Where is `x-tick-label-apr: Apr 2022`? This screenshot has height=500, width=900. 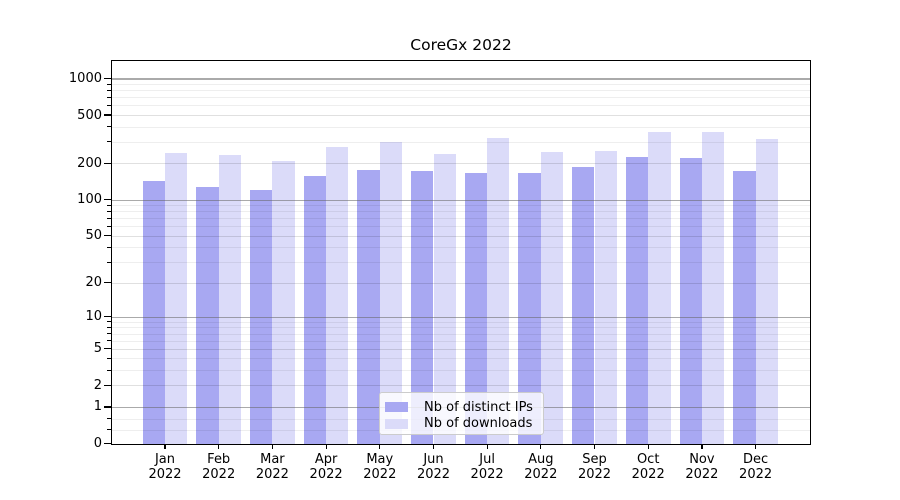
x-tick-label-apr: Apr 2022 is located at coordinates (326, 467).